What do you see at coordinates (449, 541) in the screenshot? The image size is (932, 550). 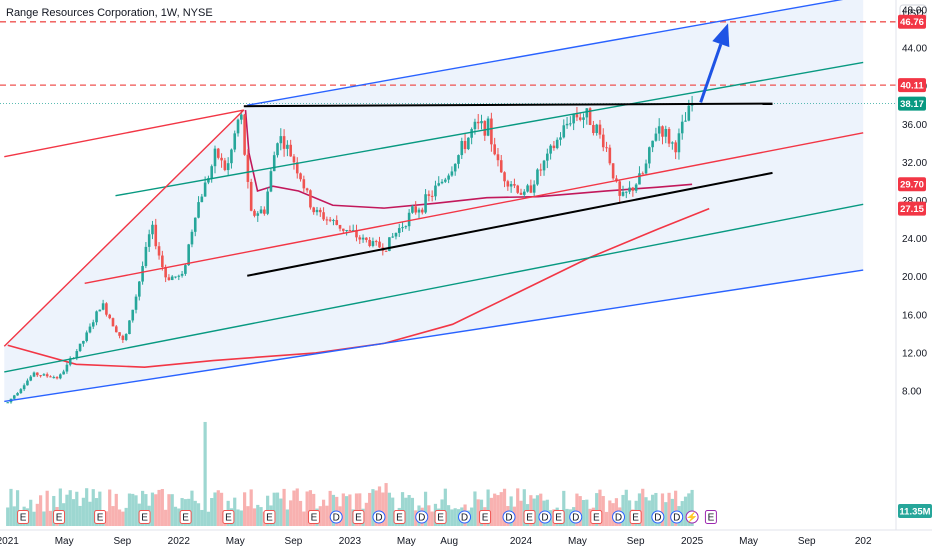 I see `x-tick-label: Aug` at bounding box center [449, 541].